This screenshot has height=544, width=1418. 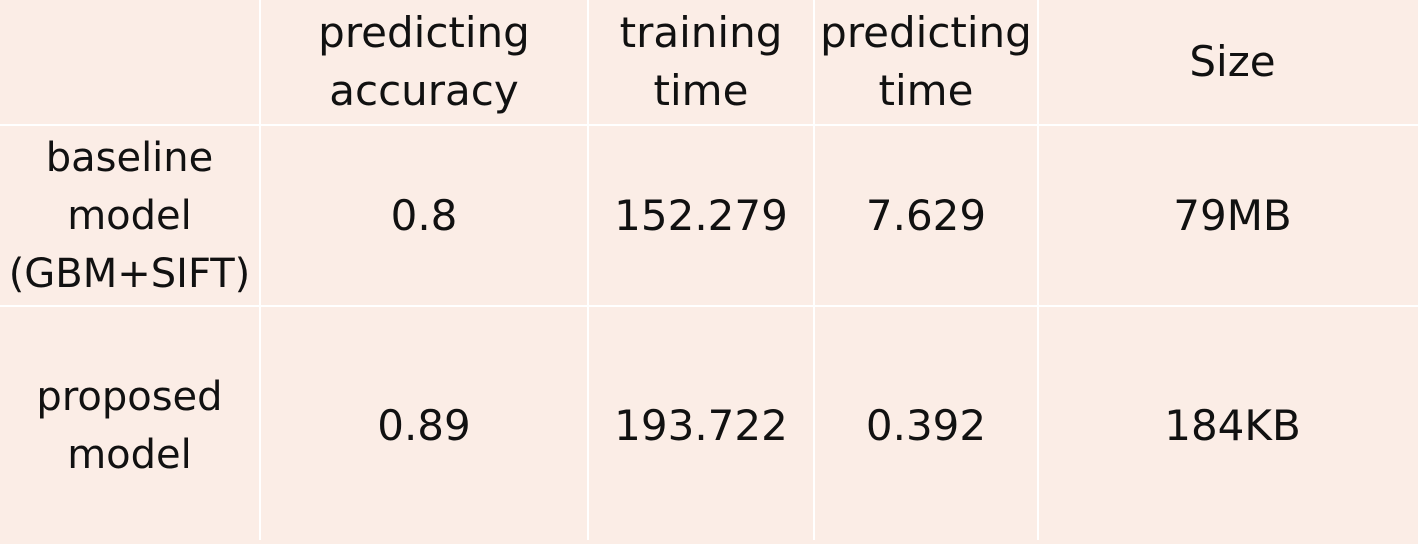 I want to click on header-training-time: training time, so click(x=701, y=62).